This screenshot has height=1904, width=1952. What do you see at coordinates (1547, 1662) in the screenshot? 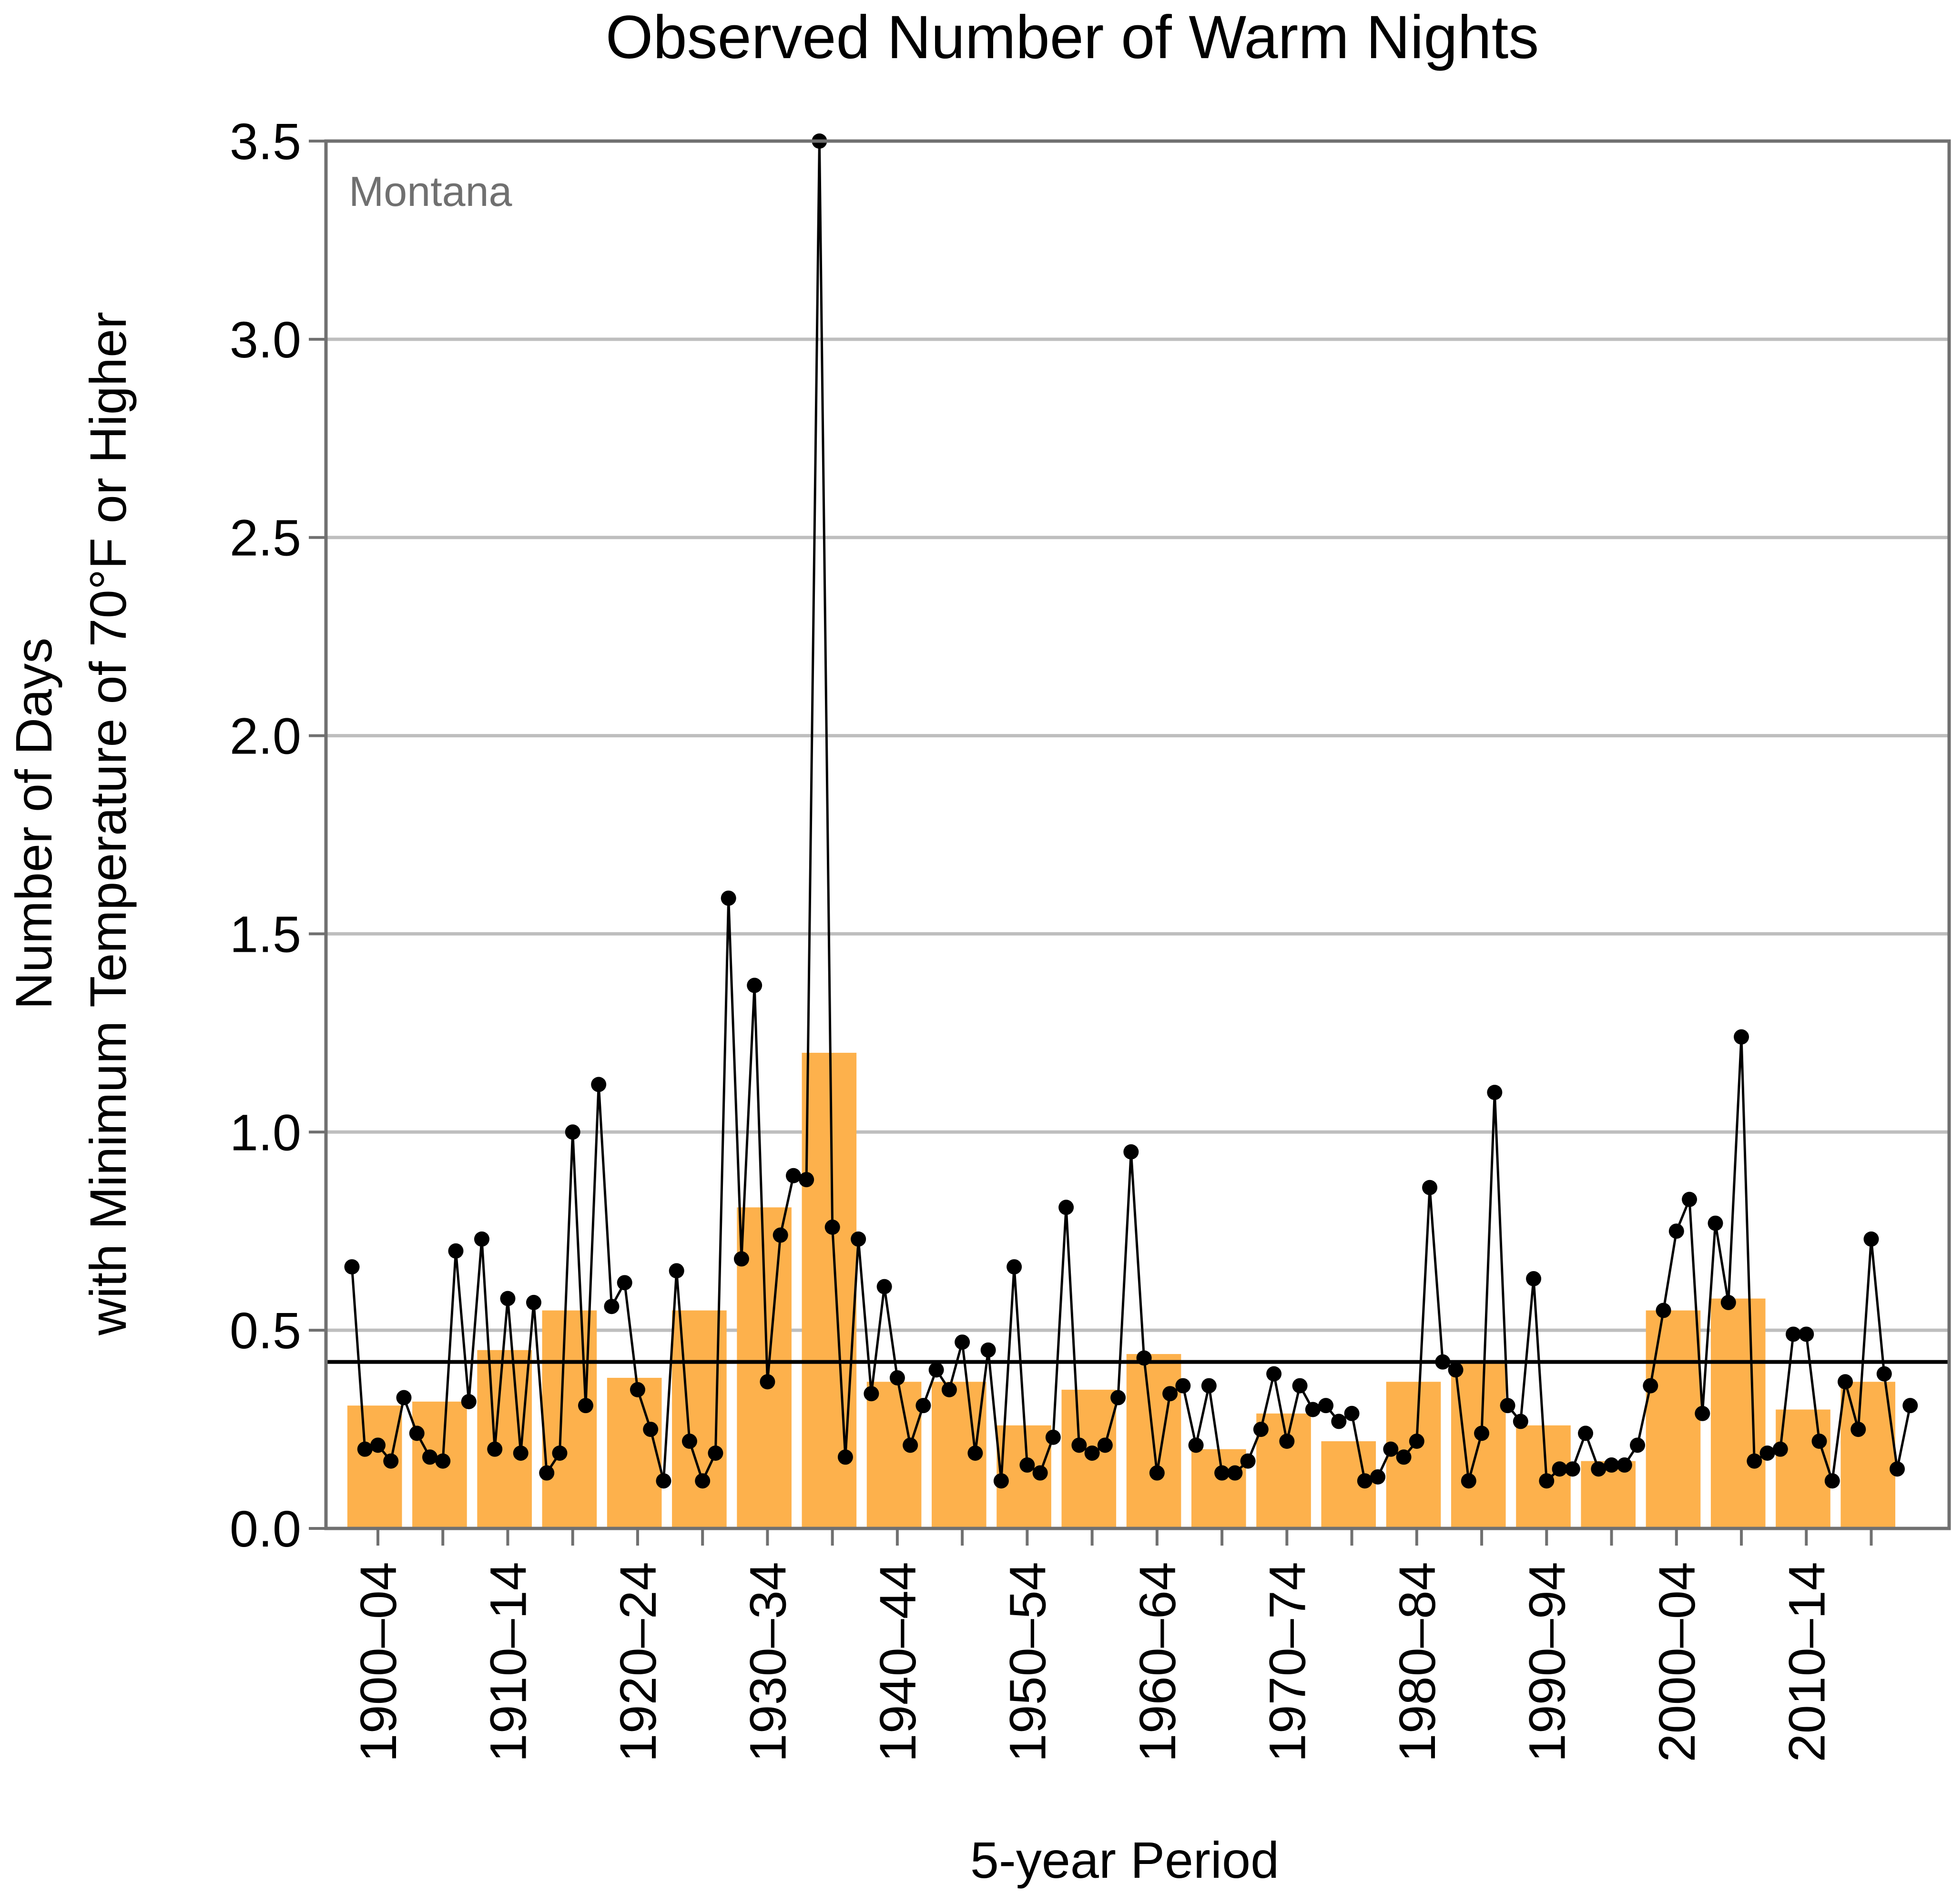
I see `x-tick-label: 1990–94` at bounding box center [1547, 1662].